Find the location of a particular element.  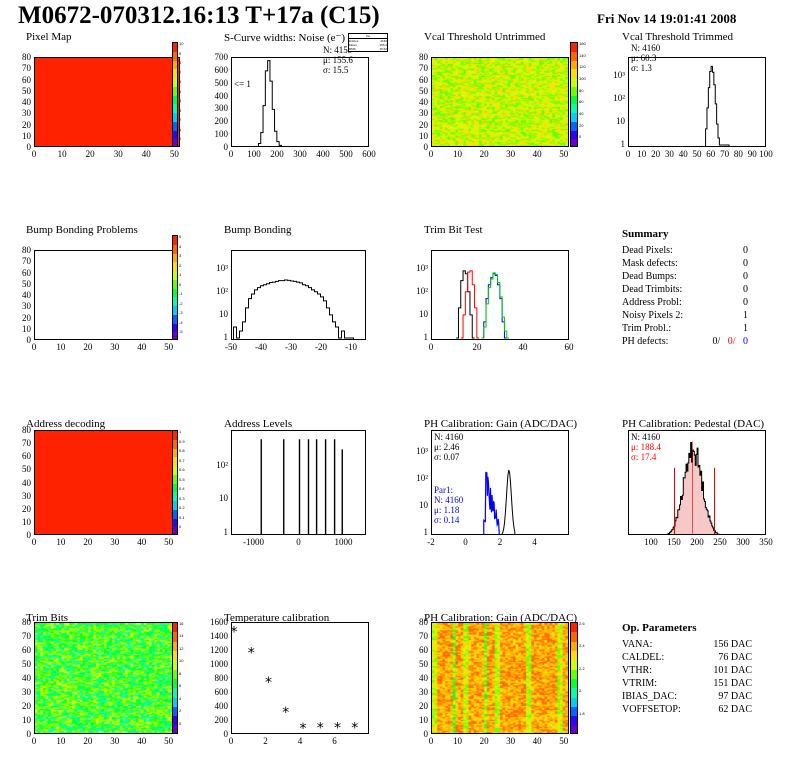

op-parameter-value: 62 DAC is located at coordinates (735, 709).